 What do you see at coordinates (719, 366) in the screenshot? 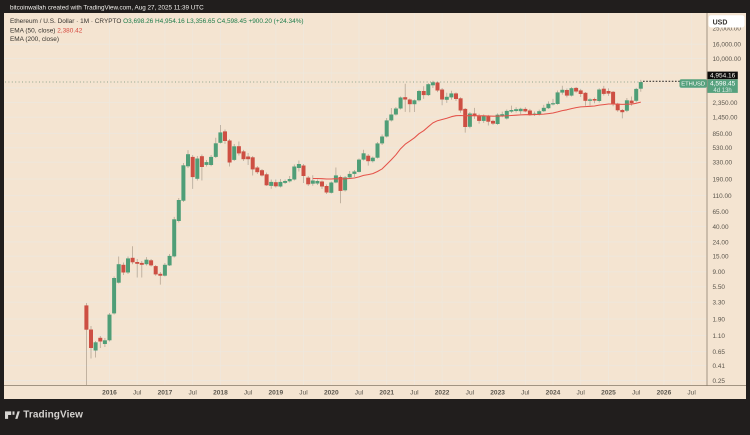
I see `svg-text: 0.41` at bounding box center [719, 366].